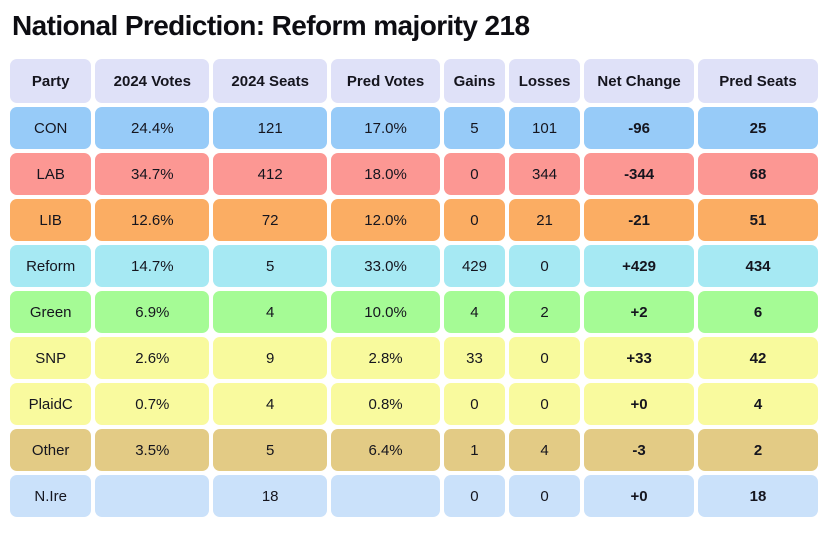 This screenshot has height=533, width=828. I want to click on cell-green-pred-seats: 6, so click(758, 312).